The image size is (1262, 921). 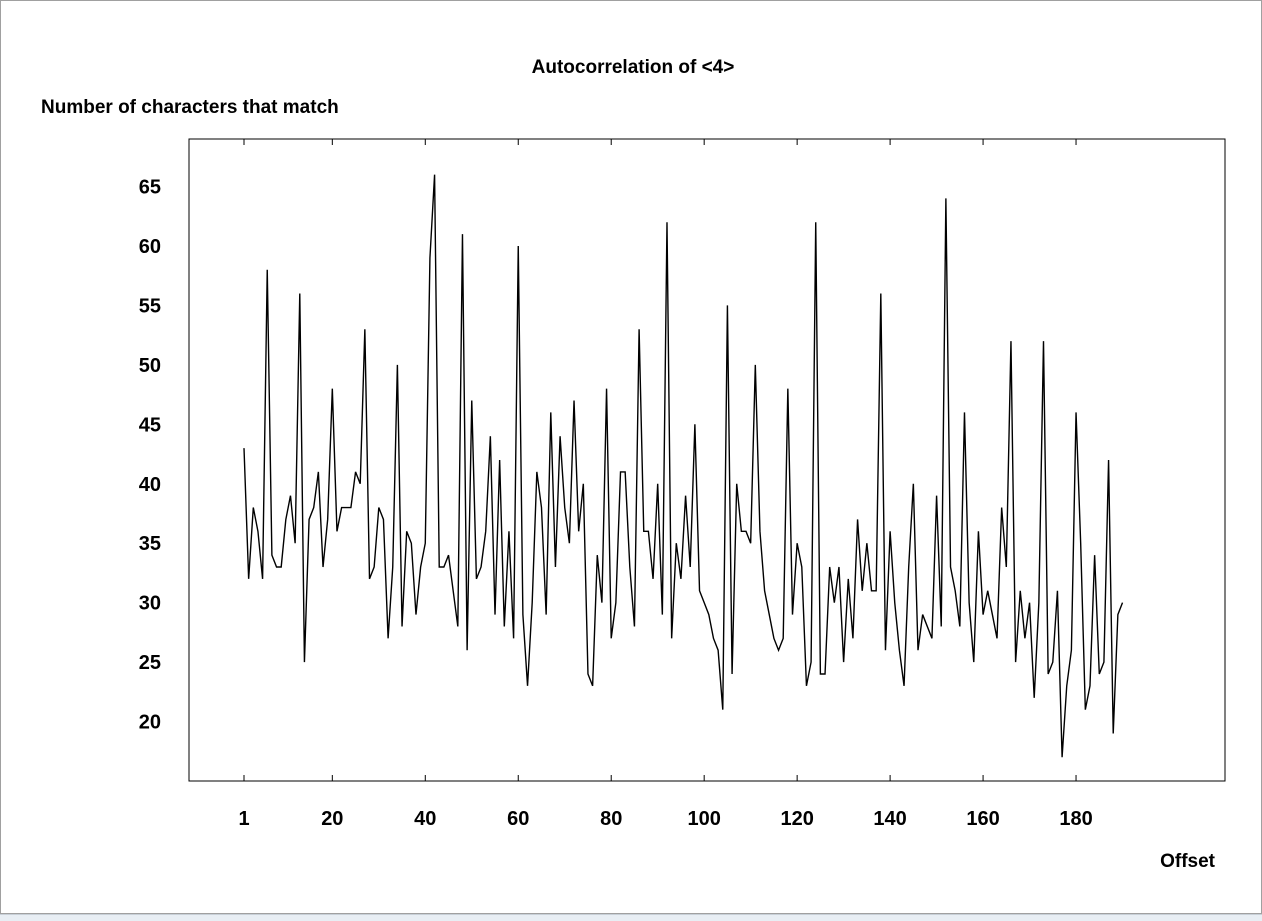 I want to click on y-axis-label: Number of characters that match, so click(x=190, y=107).